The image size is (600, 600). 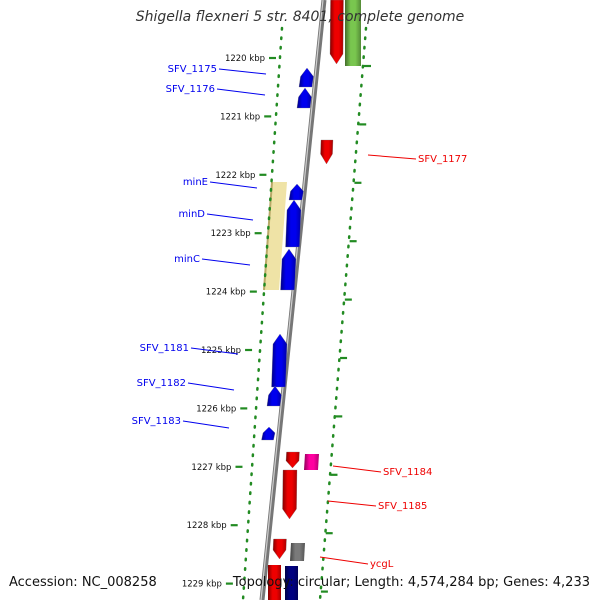 I want to click on genome-backbone-highlight, so click(x=292, y=300).